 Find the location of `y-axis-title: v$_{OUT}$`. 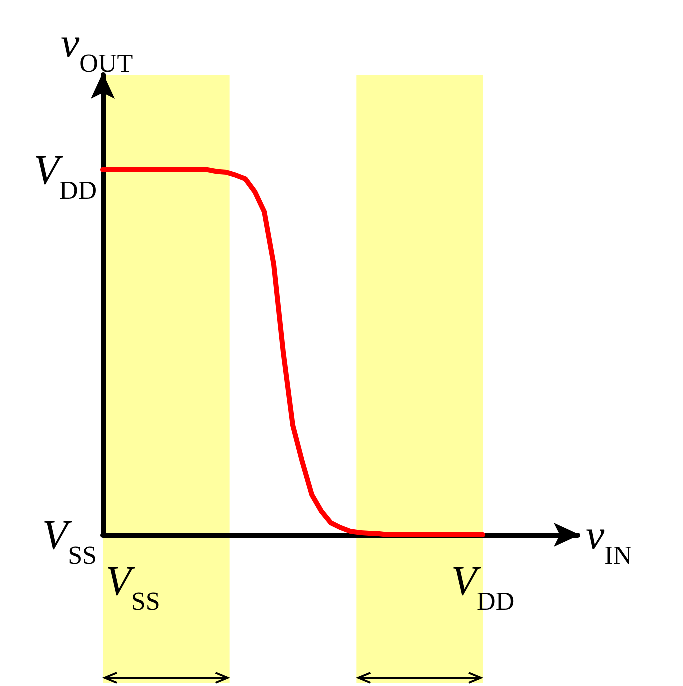

y-axis-title: v$_{OUT}$ is located at coordinates (97, 49).